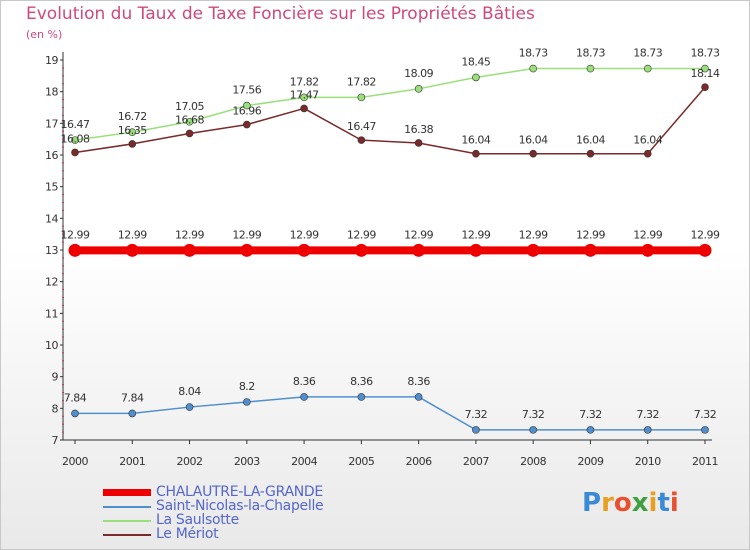 The image size is (750, 550). Describe the element at coordinates (132, 116) in the screenshot. I see `data-label: 16.72` at that location.